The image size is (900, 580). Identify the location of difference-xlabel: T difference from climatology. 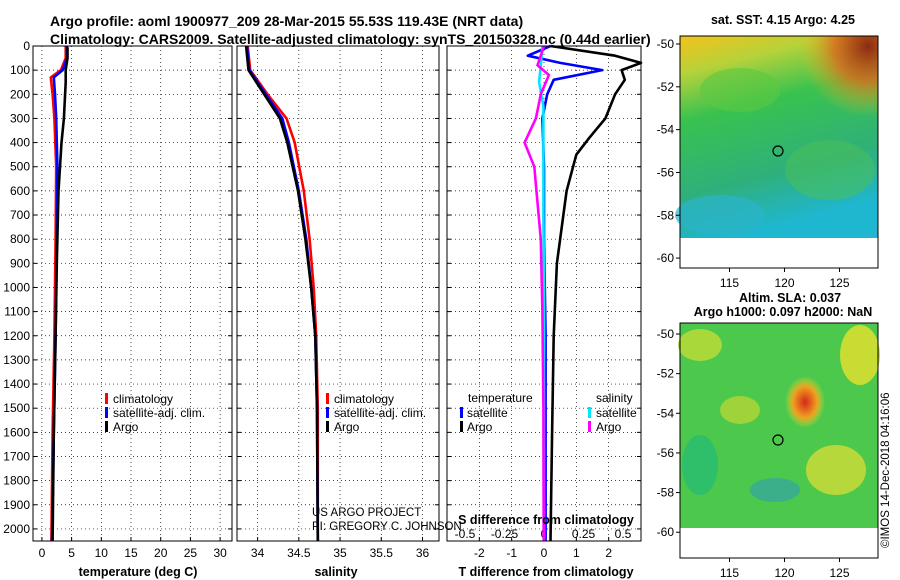
(545, 572).